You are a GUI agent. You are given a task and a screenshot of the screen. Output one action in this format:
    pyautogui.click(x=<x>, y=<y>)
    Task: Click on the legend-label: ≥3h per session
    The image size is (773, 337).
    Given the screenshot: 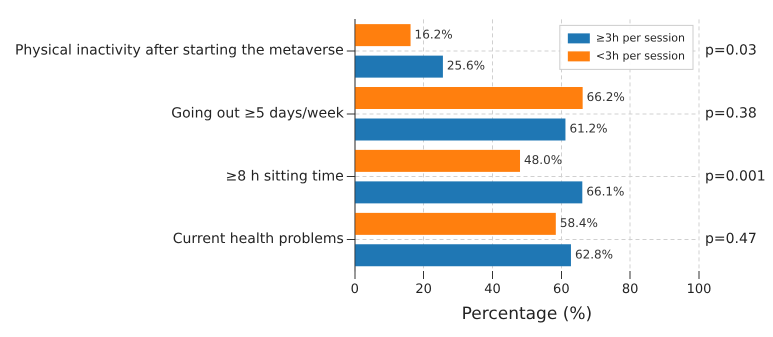 What is the action you would take?
    pyautogui.click(x=641, y=37)
    